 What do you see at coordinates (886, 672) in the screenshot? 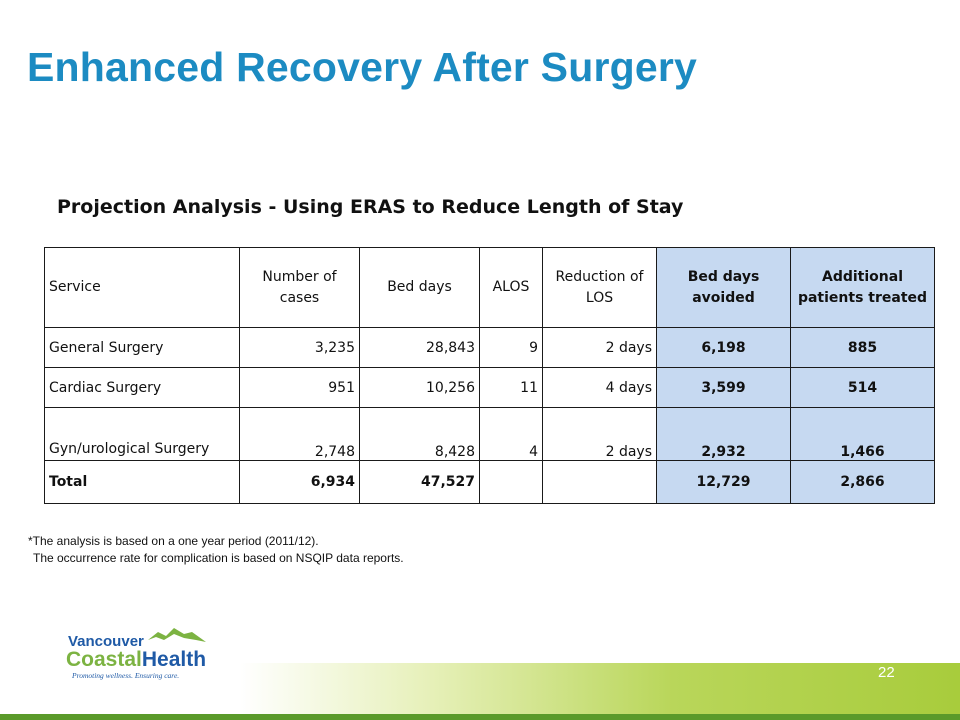
I see `page-number: 22` at bounding box center [886, 672].